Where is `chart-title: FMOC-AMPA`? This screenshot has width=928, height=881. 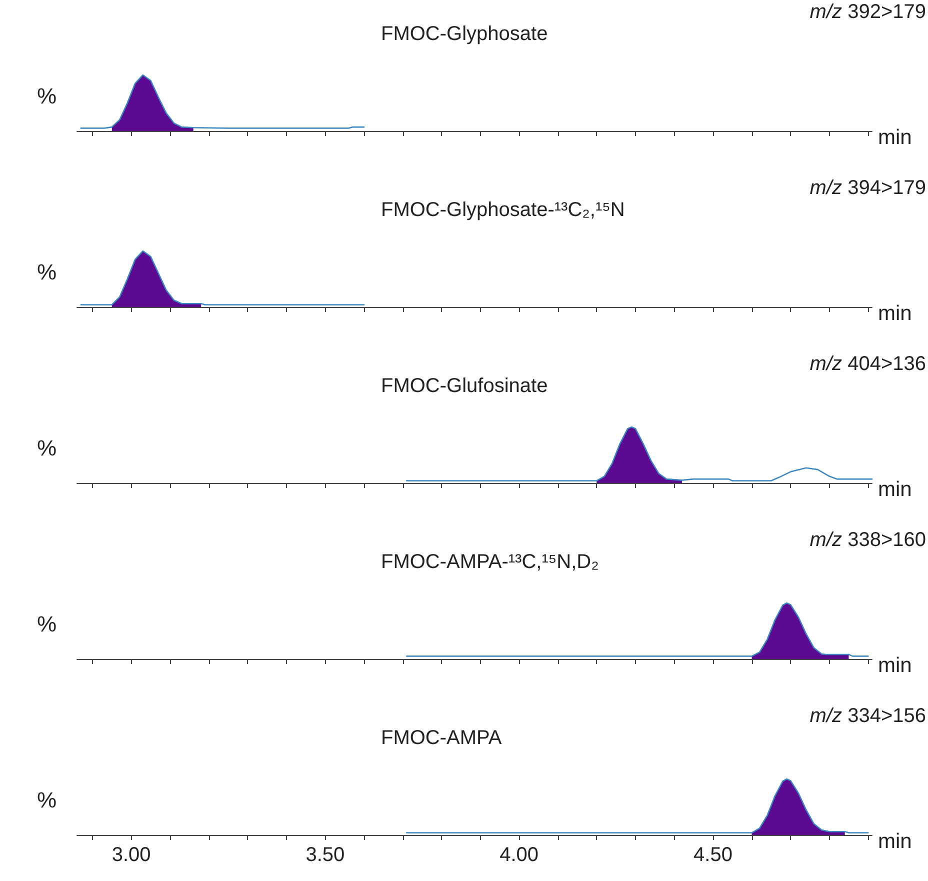 chart-title: FMOC-AMPA is located at coordinates (441, 738).